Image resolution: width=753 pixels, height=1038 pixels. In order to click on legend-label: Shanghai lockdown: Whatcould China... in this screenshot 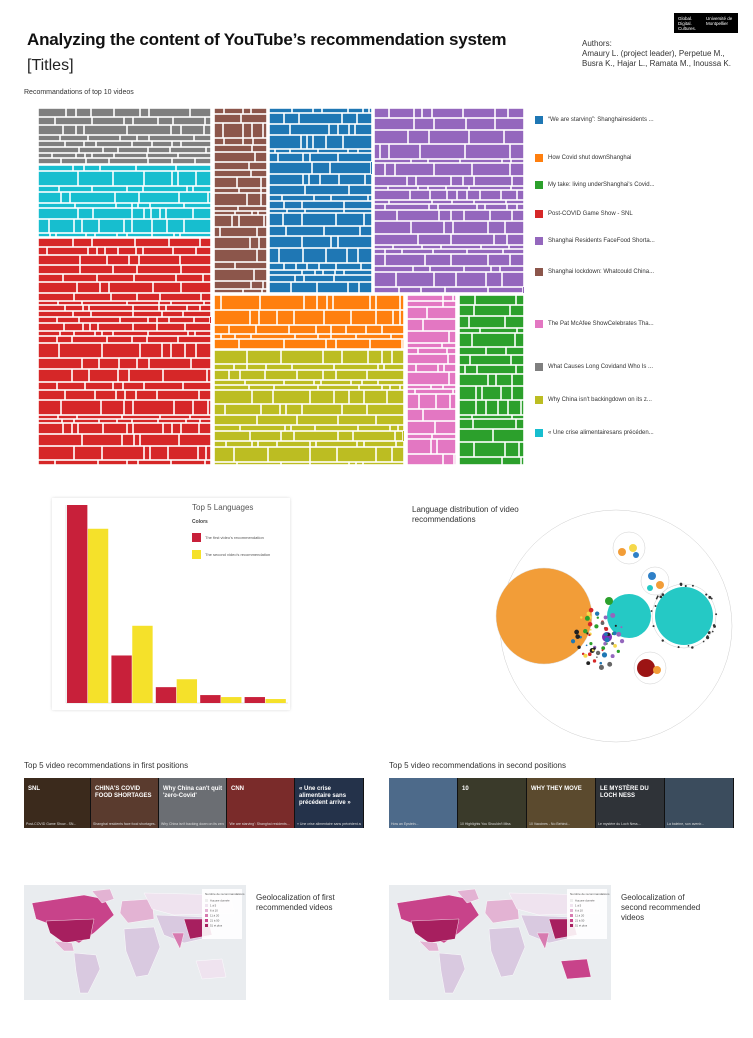, I will do `click(601, 272)`.